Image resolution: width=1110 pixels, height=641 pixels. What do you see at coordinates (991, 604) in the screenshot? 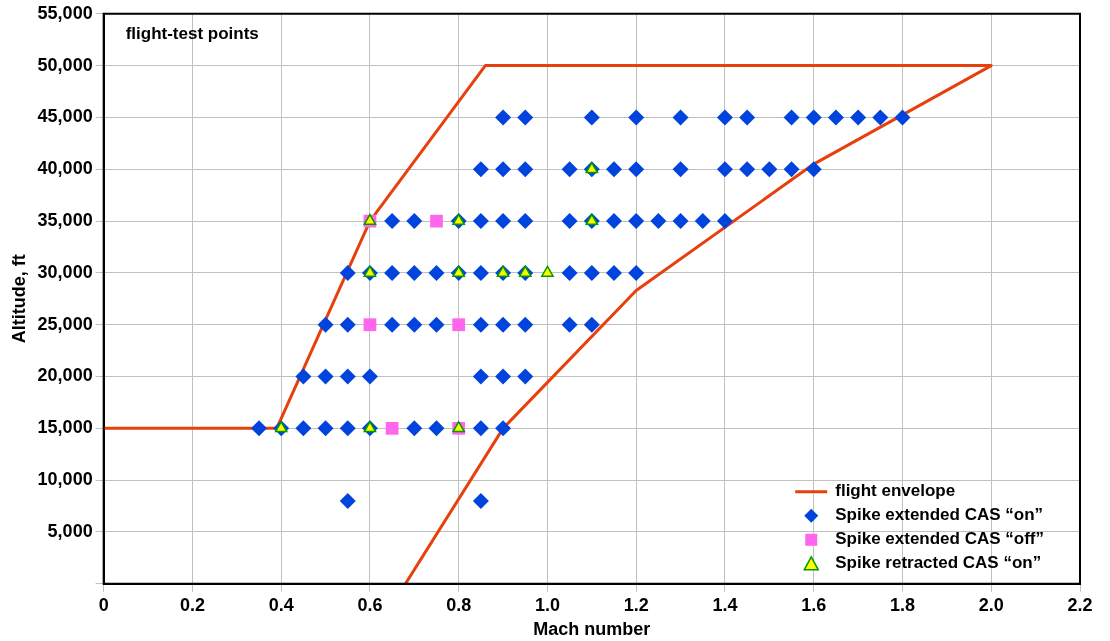
I see `x-tick-label: 2.0` at bounding box center [991, 604].